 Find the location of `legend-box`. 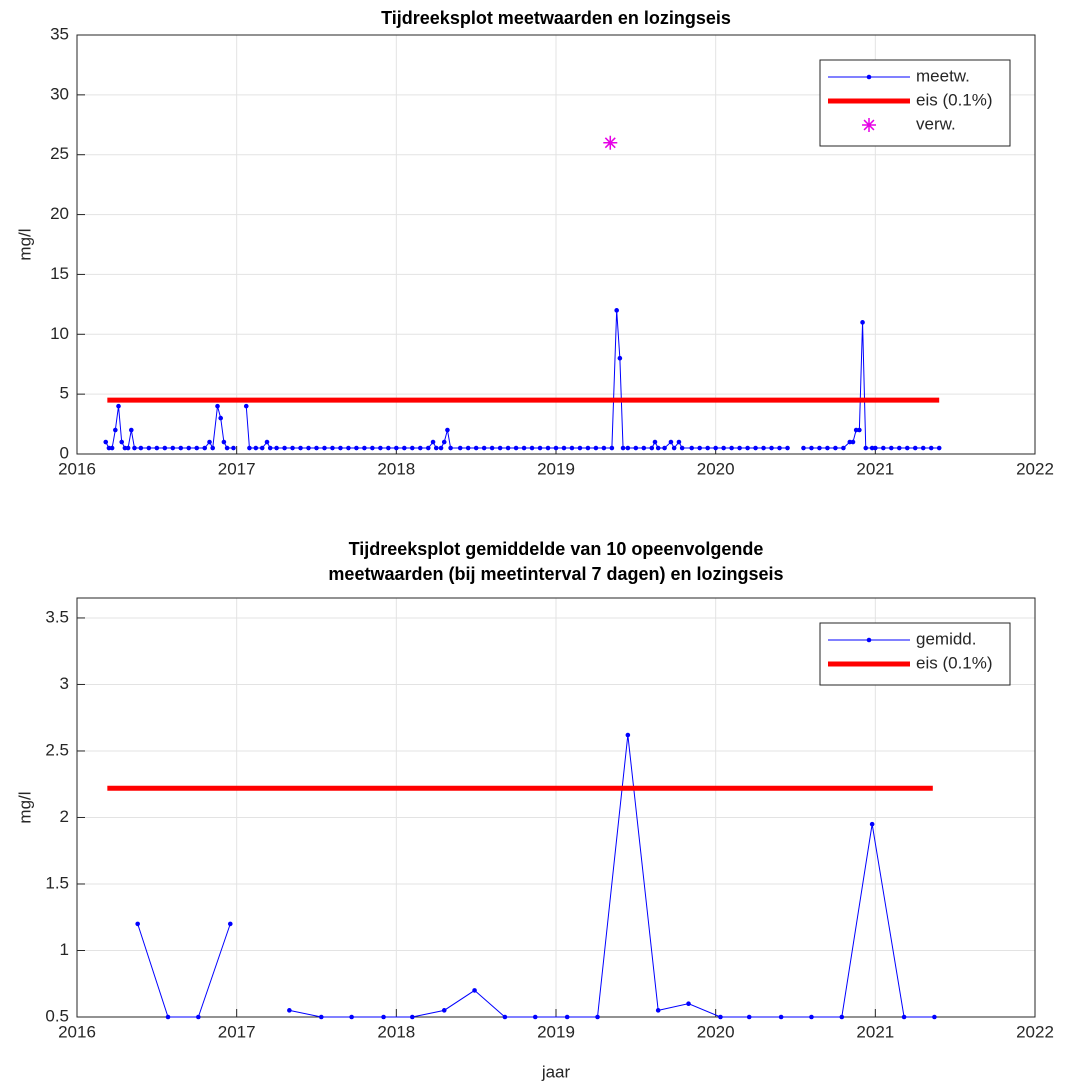

legend-box is located at coordinates (915, 654).